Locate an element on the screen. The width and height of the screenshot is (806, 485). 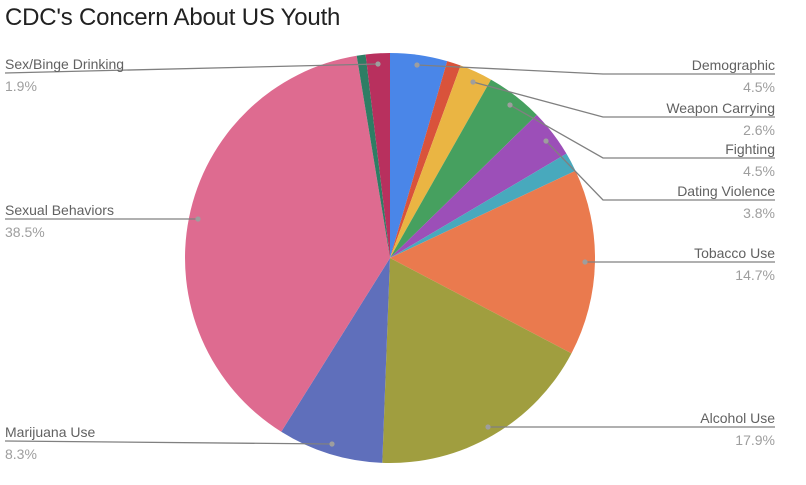
label-name-weapon-carrying: Weapon Carrying is located at coordinates (720, 108).